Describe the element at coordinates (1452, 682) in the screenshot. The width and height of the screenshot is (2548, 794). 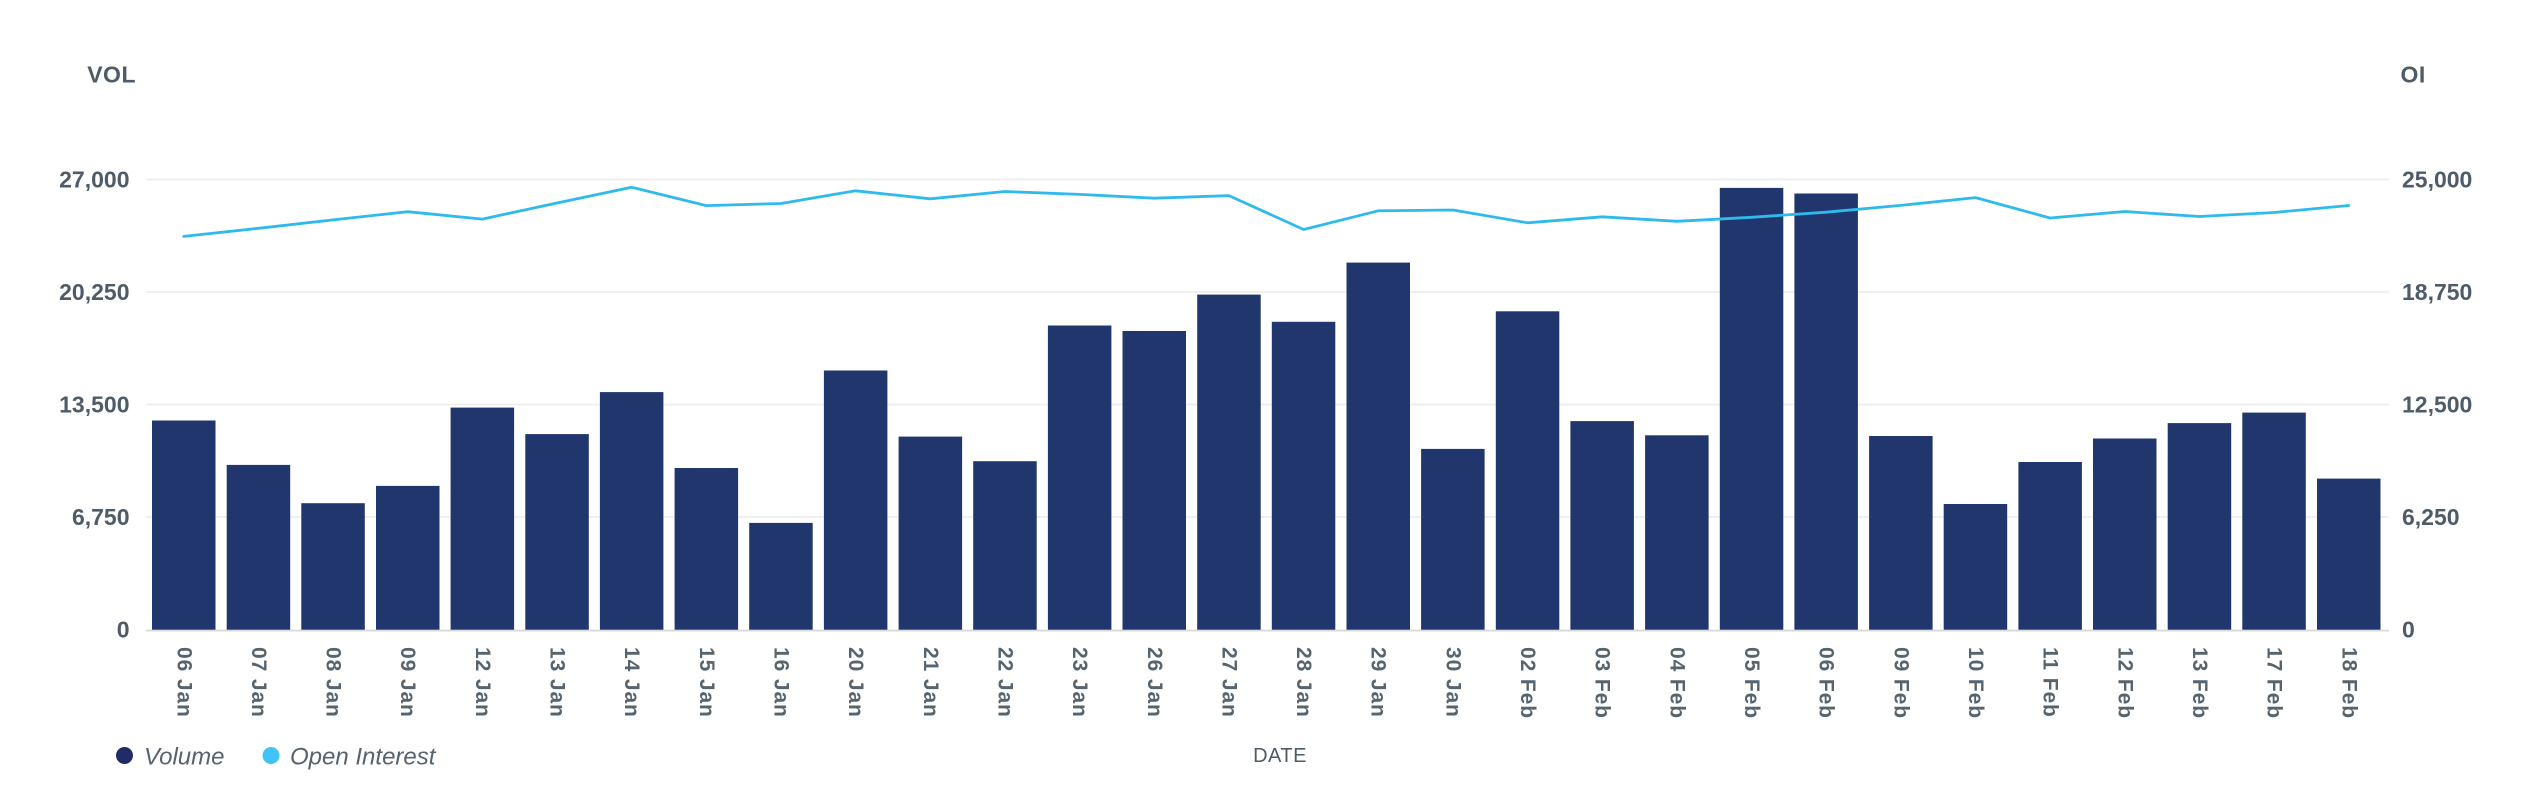
I see `svg-text: 30 Jan` at that location.